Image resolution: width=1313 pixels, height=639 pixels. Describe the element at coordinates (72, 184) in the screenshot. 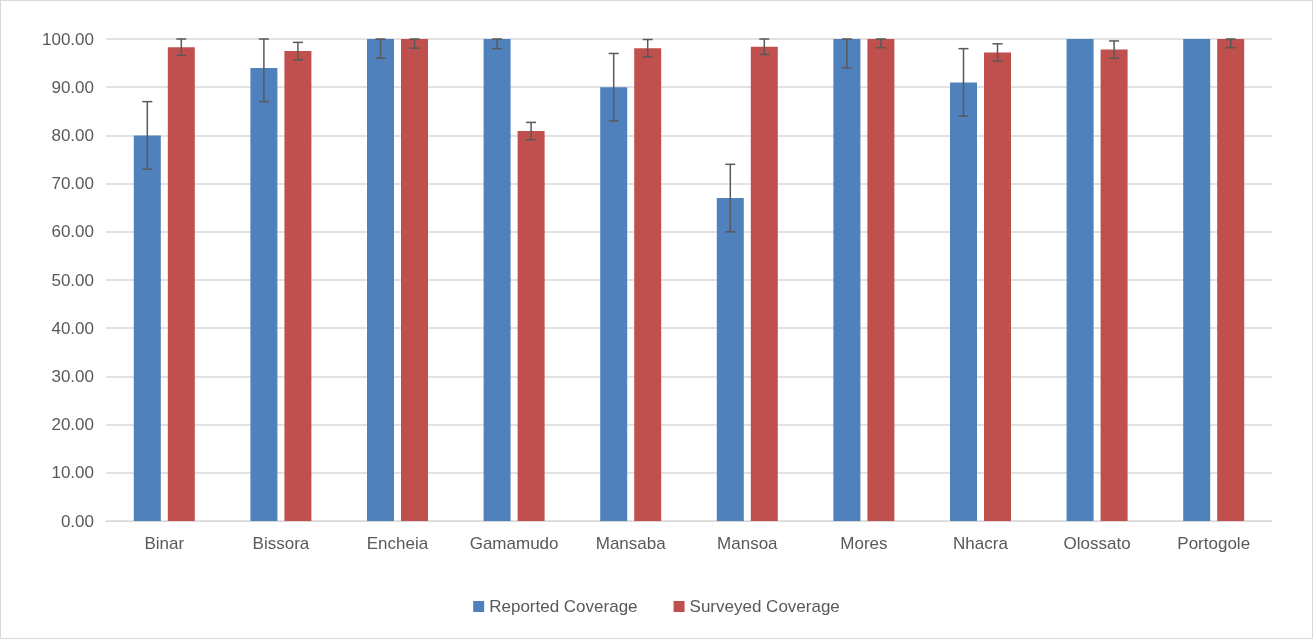

I see `y-tick-label: 70.00` at that location.